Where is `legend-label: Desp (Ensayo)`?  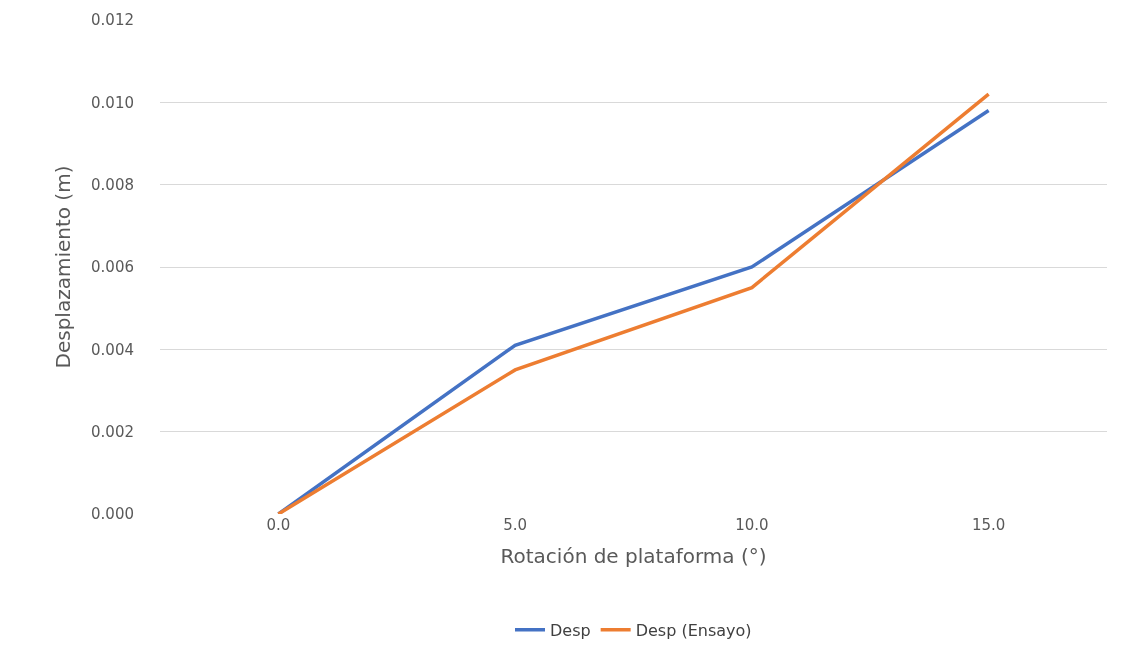
legend-label: Desp (Ensayo) is located at coordinates (693, 630).